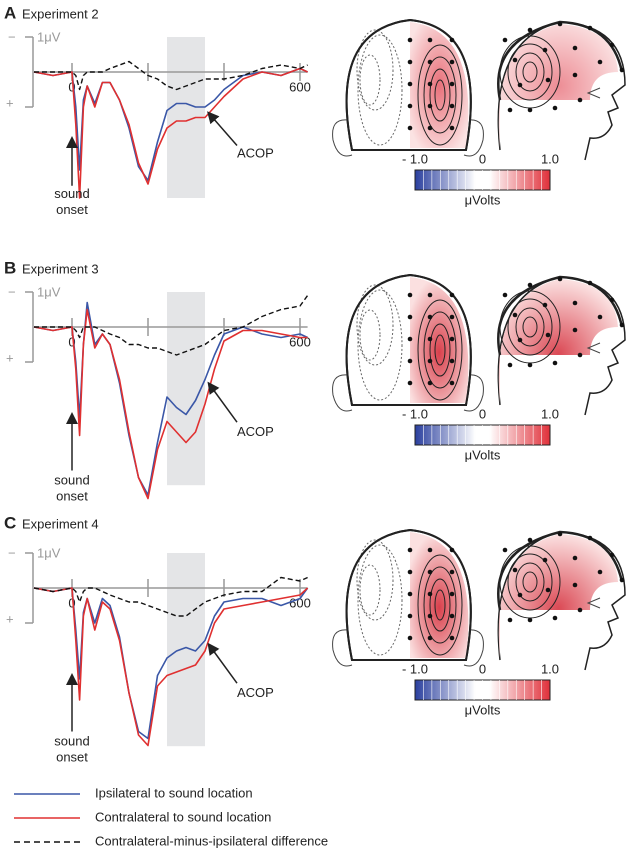  I want to click on panel-label: B, so click(10, 267).